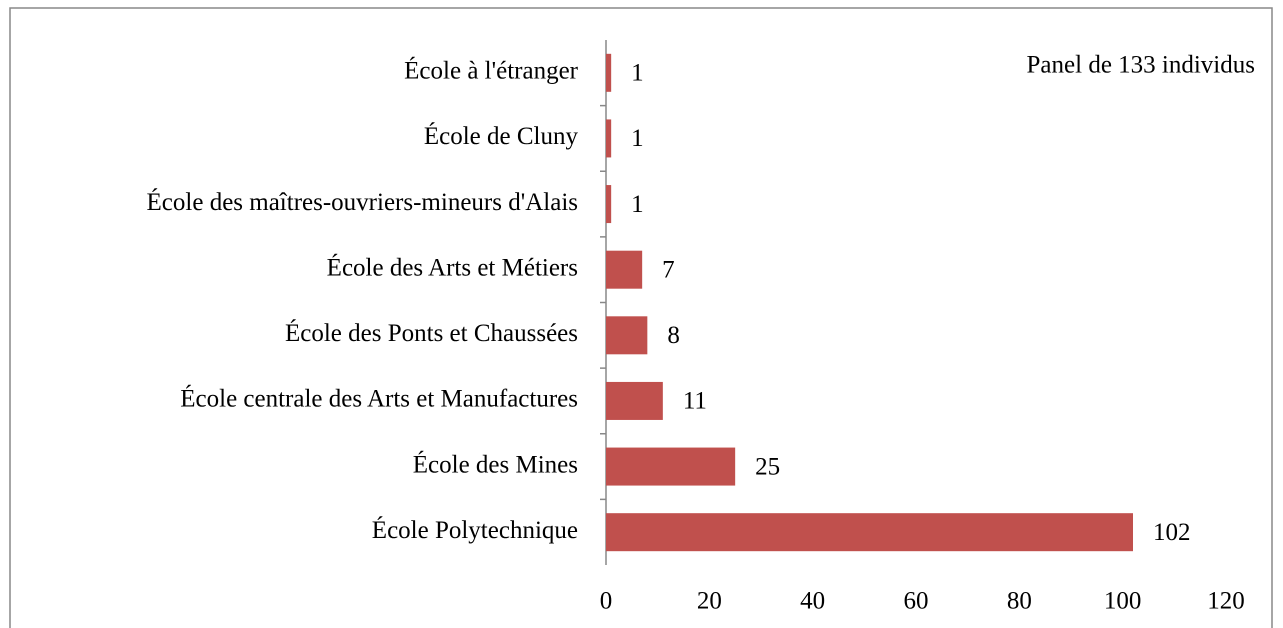 This screenshot has width=1283, height=628. What do you see at coordinates (709, 601) in the screenshot?
I see `x-tick-label: 20` at bounding box center [709, 601].